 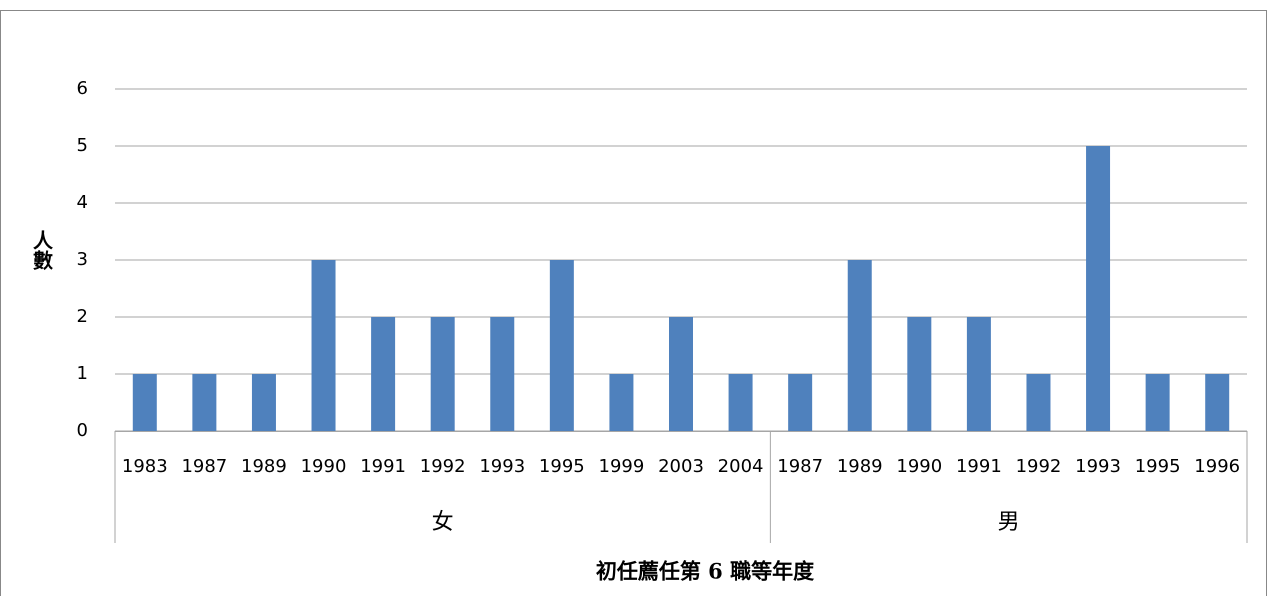 What do you see at coordinates (82, 202) in the screenshot?
I see `y-tick-label: 4` at bounding box center [82, 202].